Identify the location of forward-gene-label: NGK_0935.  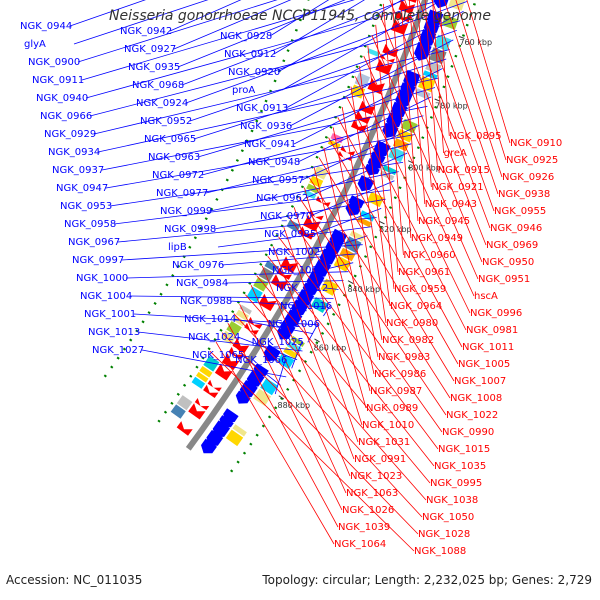
(154, 67).